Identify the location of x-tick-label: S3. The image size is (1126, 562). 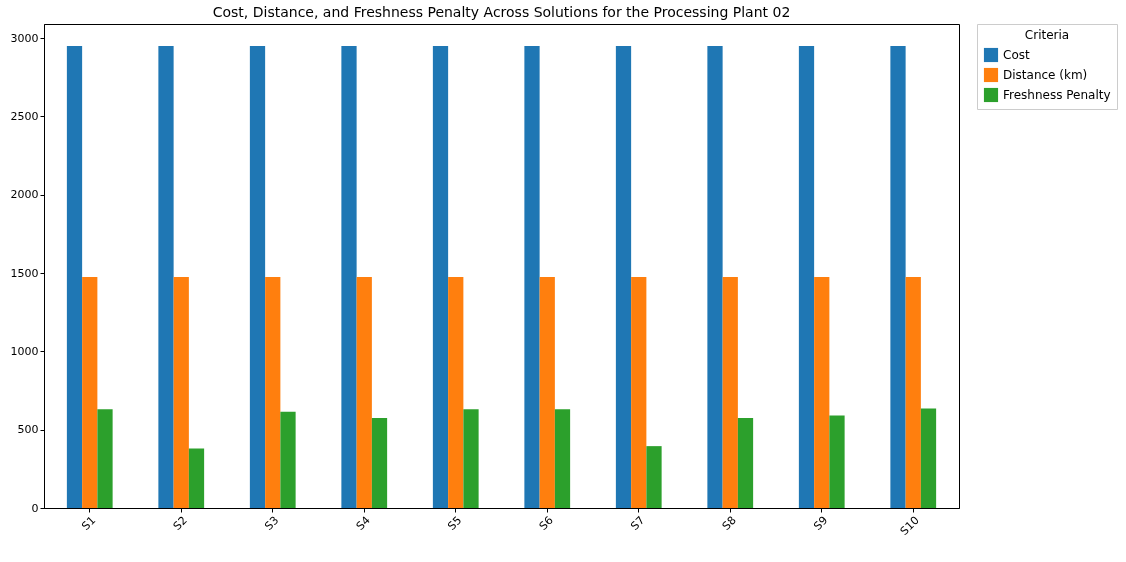
(272, 523).